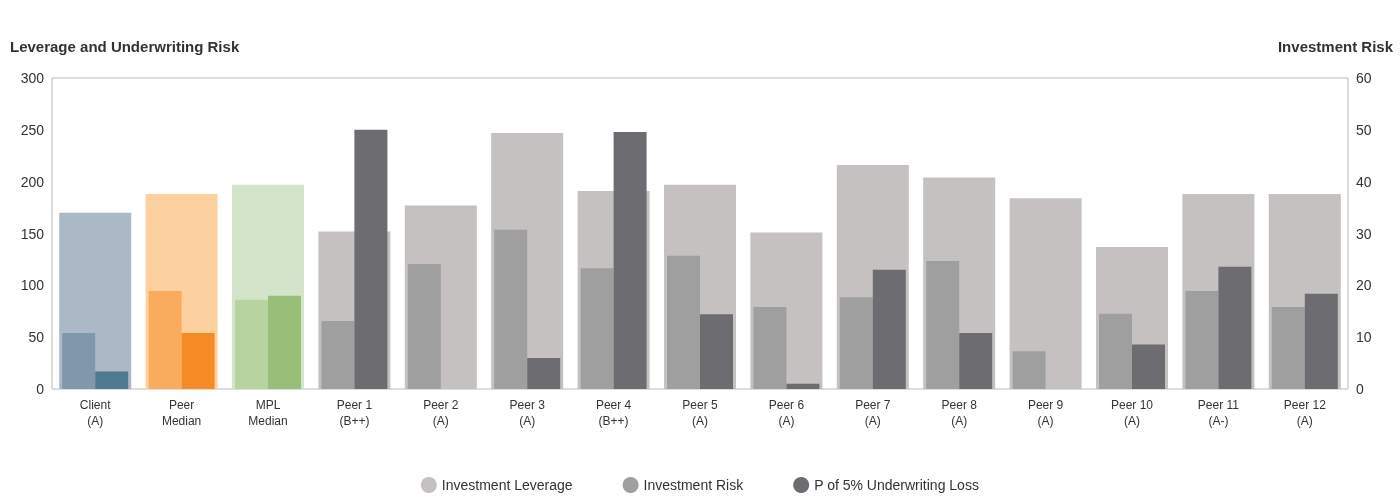 The width and height of the screenshot is (1400, 500). What do you see at coordinates (896, 485) in the screenshot?
I see `legend-label: P of 5% Underwriting Loss` at bounding box center [896, 485].